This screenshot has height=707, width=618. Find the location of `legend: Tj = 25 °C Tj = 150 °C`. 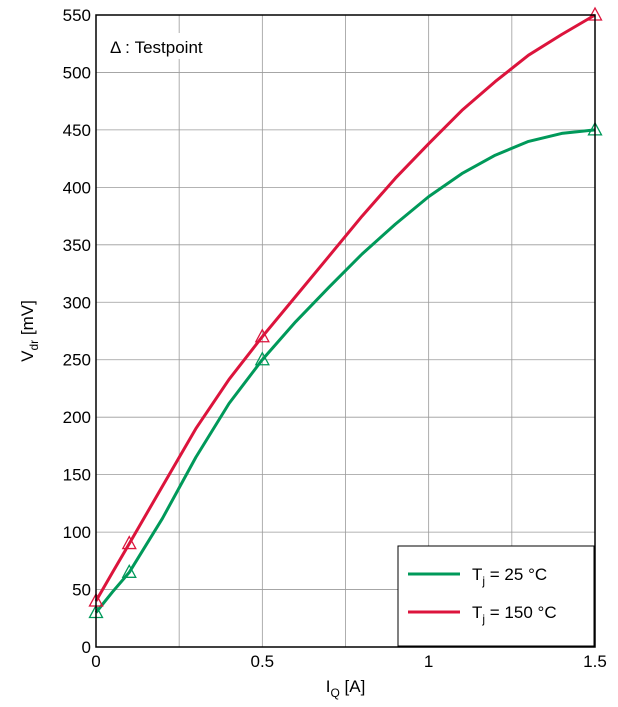

legend: Tj = 25 °C Tj = 150 °C is located at coordinates (496, 596).